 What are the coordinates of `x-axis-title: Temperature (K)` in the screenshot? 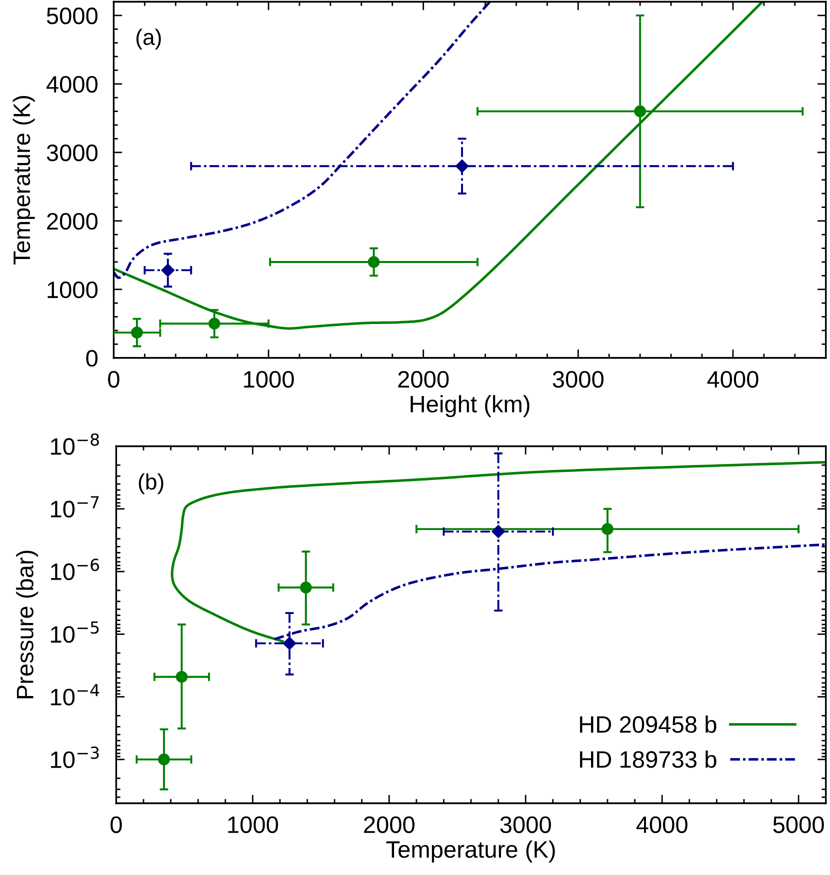 It's located at (470, 851).